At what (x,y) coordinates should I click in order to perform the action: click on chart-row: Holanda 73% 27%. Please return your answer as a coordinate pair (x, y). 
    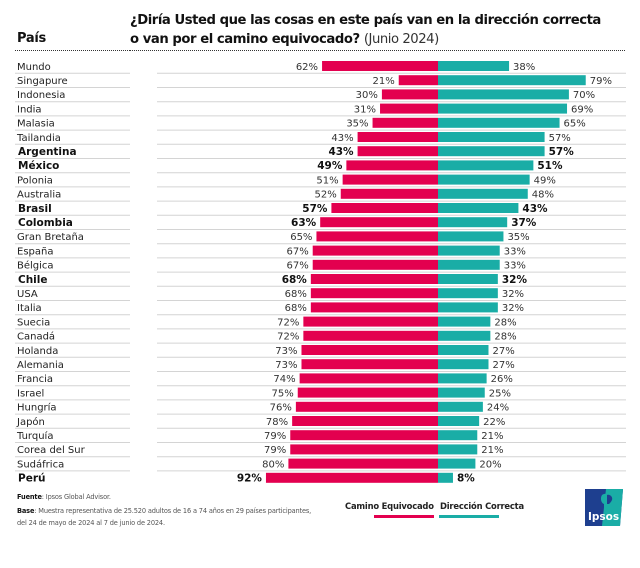
    Looking at the image, I should click on (320, 351).